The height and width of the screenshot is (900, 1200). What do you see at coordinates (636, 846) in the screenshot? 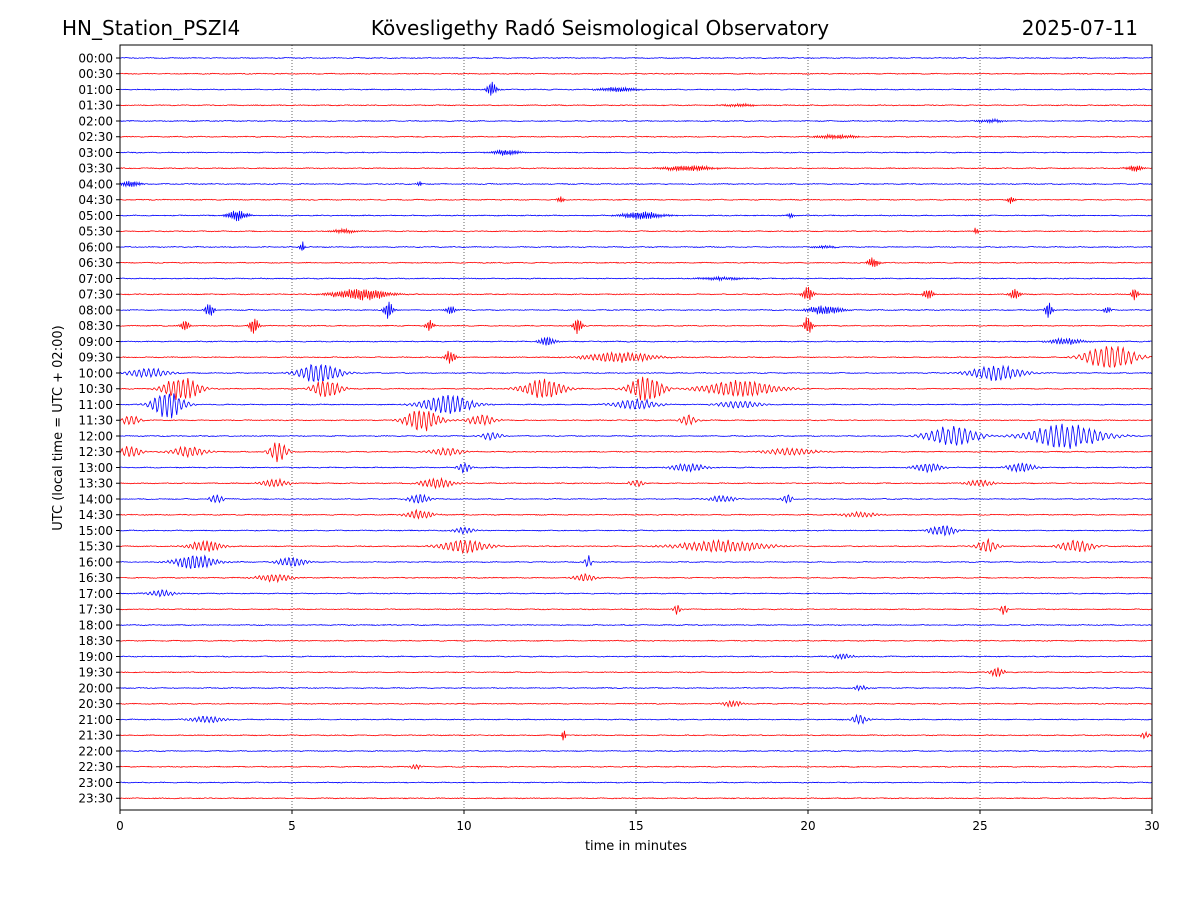
I see `x-axis-label: time in minutes` at bounding box center [636, 846].